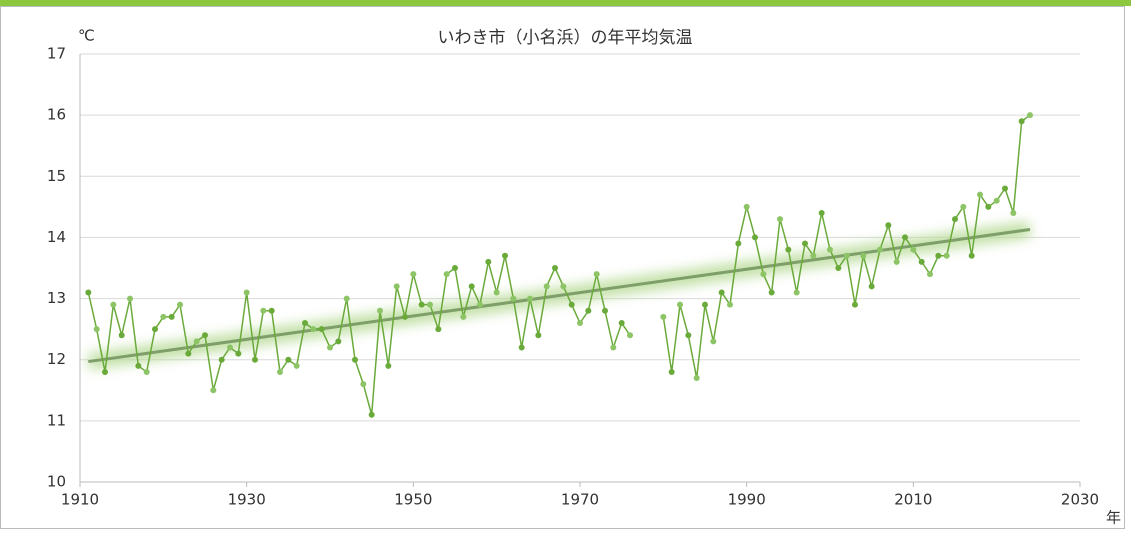 The width and height of the screenshot is (1131, 533). What do you see at coordinates (747, 500) in the screenshot?
I see `x-tick-label: 1990` at bounding box center [747, 500].